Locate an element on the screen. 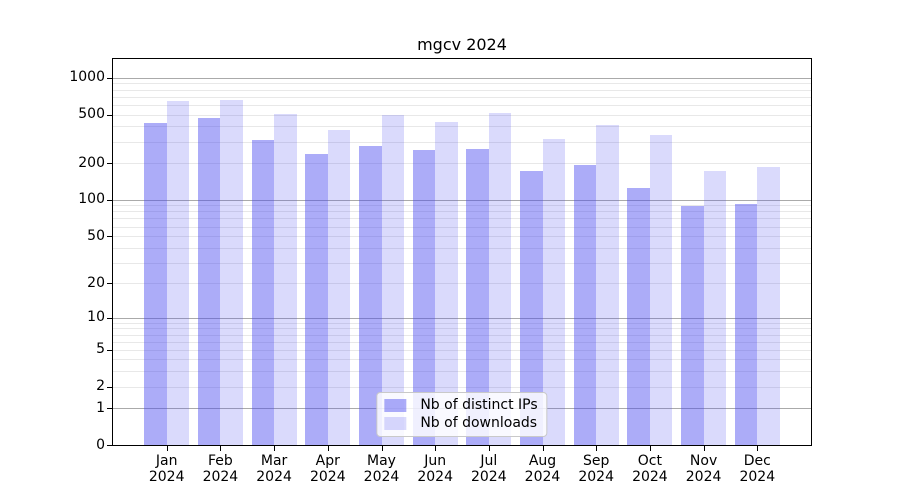 The image size is (900, 500). y-tick-label: 2 is located at coordinates (100, 386).